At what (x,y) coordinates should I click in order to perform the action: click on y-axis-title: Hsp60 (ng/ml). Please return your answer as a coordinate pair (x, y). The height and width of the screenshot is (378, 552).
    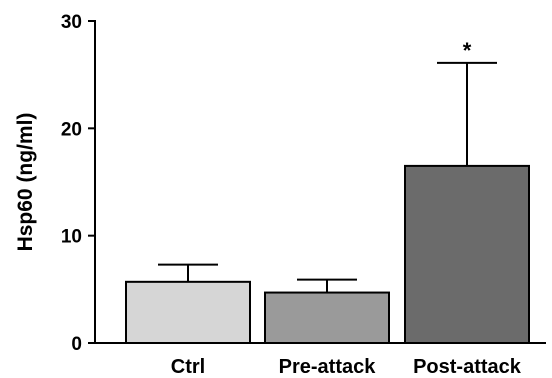
    Looking at the image, I should click on (25, 182).